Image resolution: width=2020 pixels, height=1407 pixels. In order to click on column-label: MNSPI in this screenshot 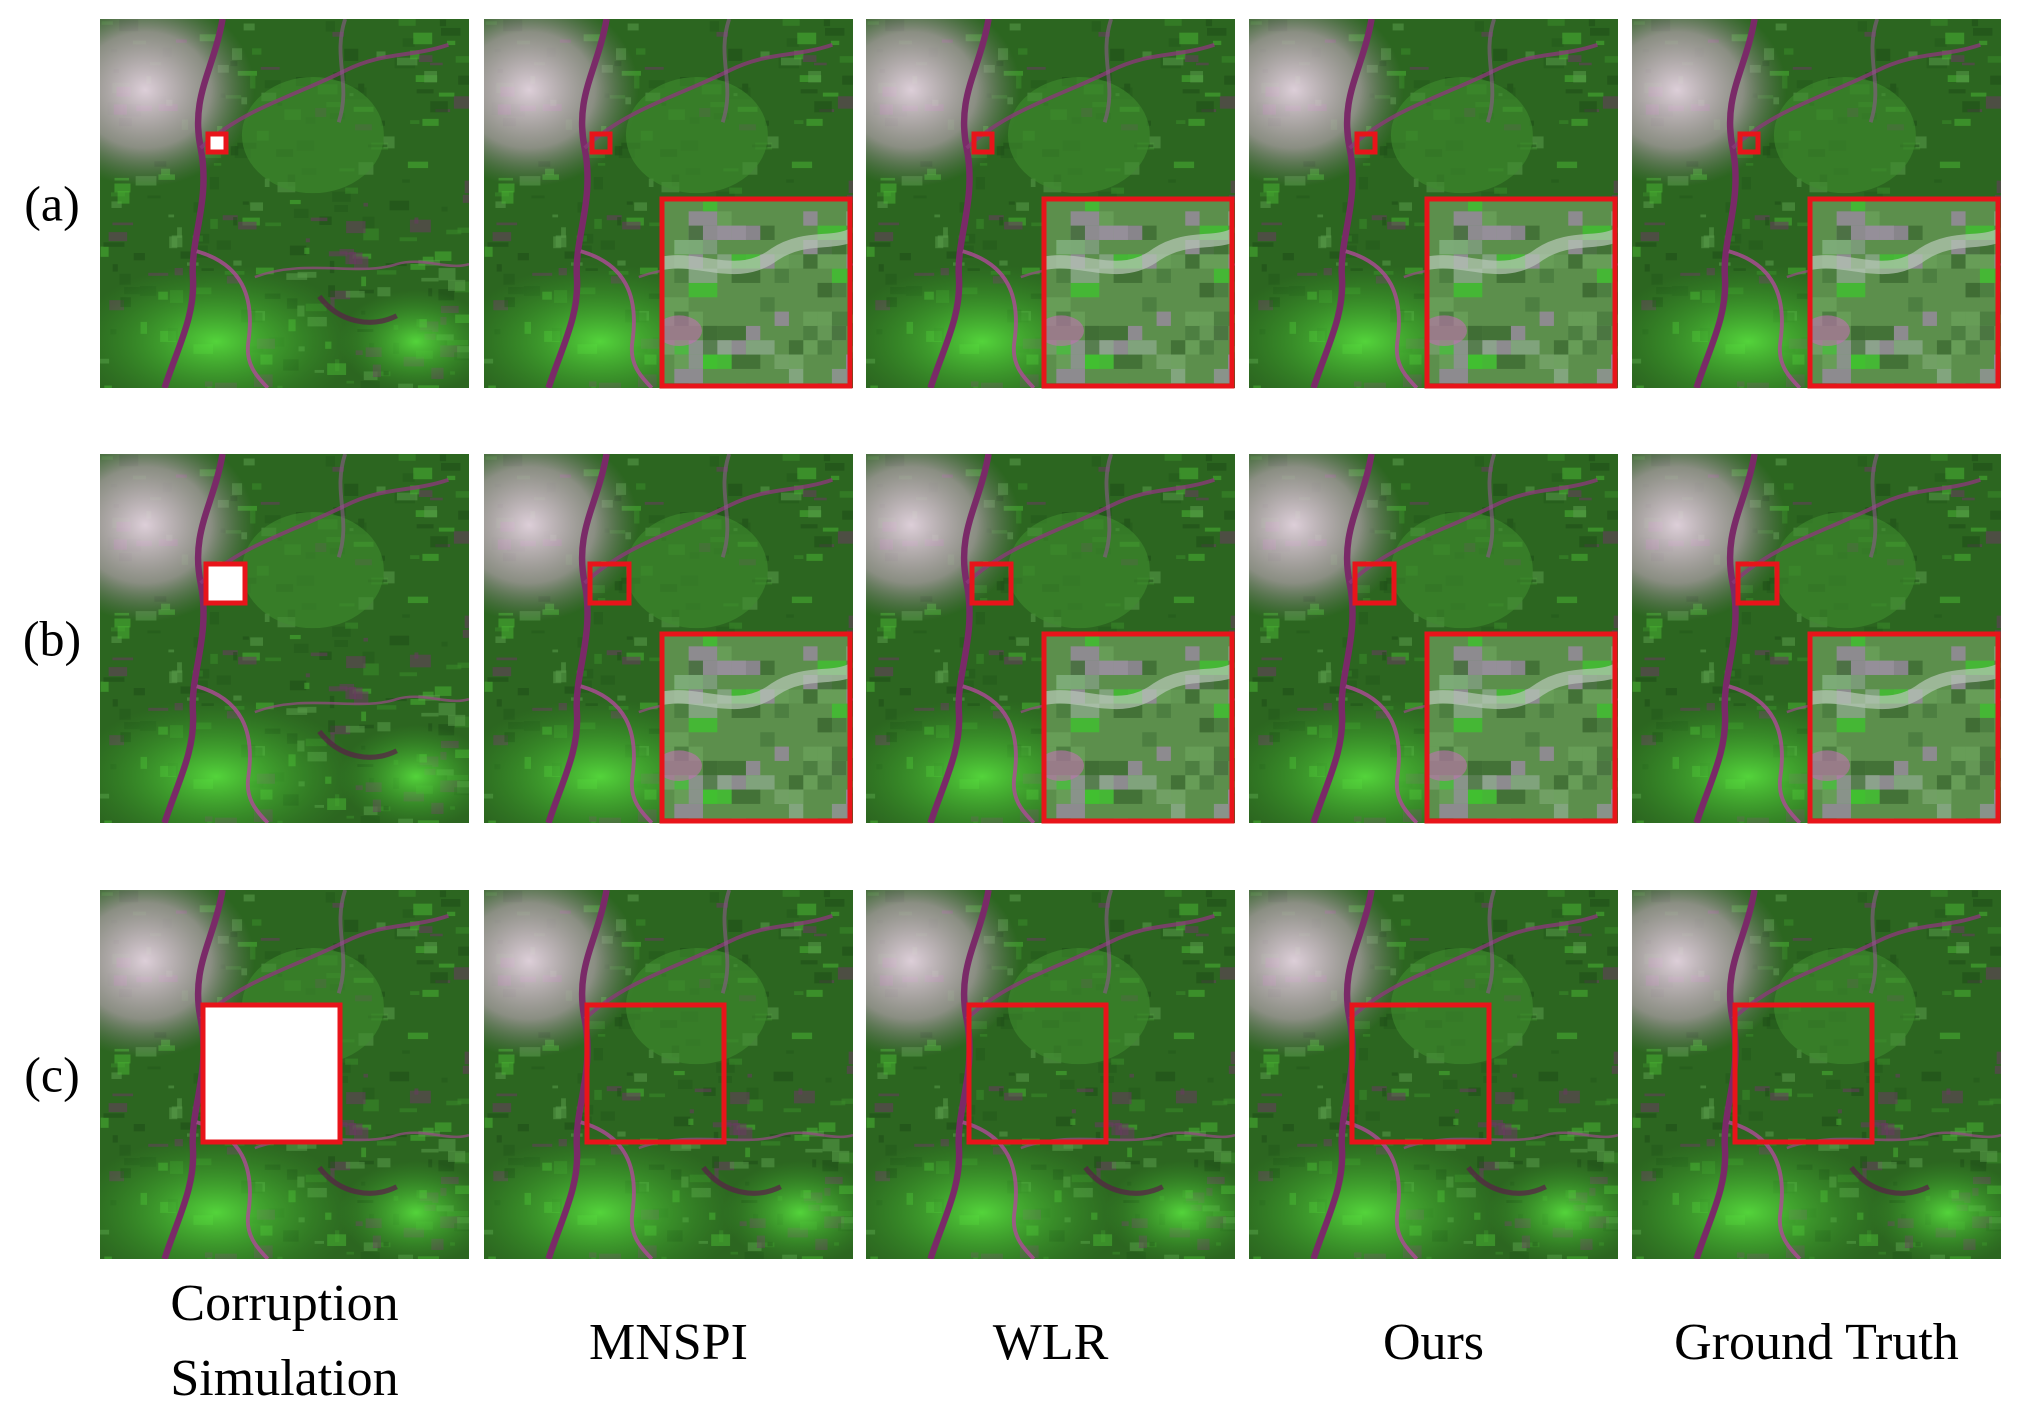, I will do `click(668, 1342)`.